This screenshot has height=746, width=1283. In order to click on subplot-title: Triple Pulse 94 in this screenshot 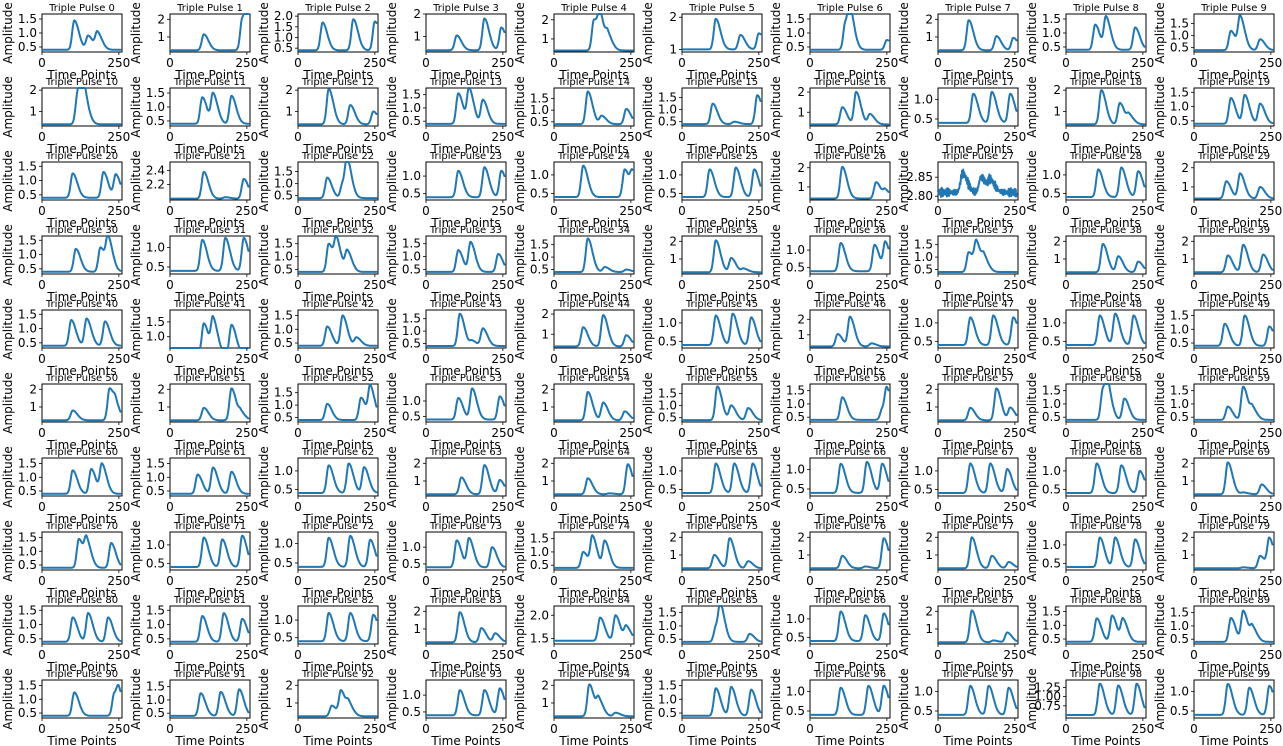, I will do `click(593, 674)`.